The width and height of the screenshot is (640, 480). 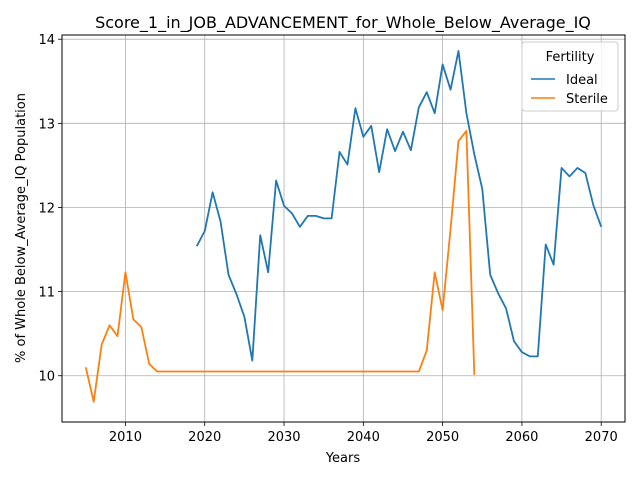 I want to click on x-tick-label: 2070, so click(x=601, y=437).